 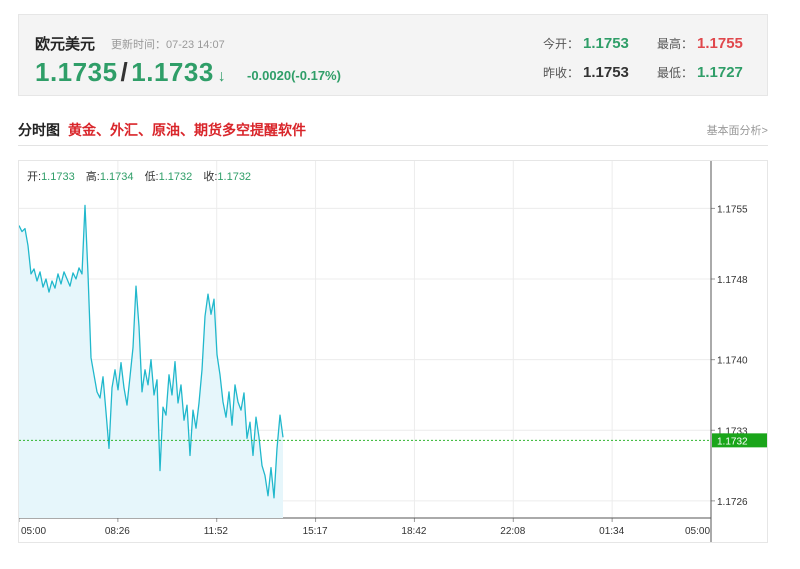 I want to click on pair-name: 欧元美元, so click(x=65, y=44).